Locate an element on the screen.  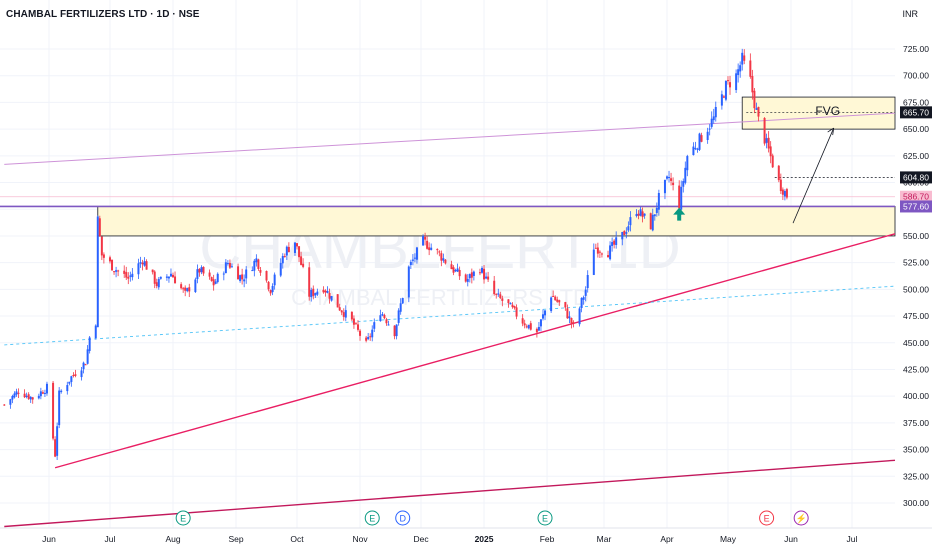
price-tag is located at coordinates (916, 112).